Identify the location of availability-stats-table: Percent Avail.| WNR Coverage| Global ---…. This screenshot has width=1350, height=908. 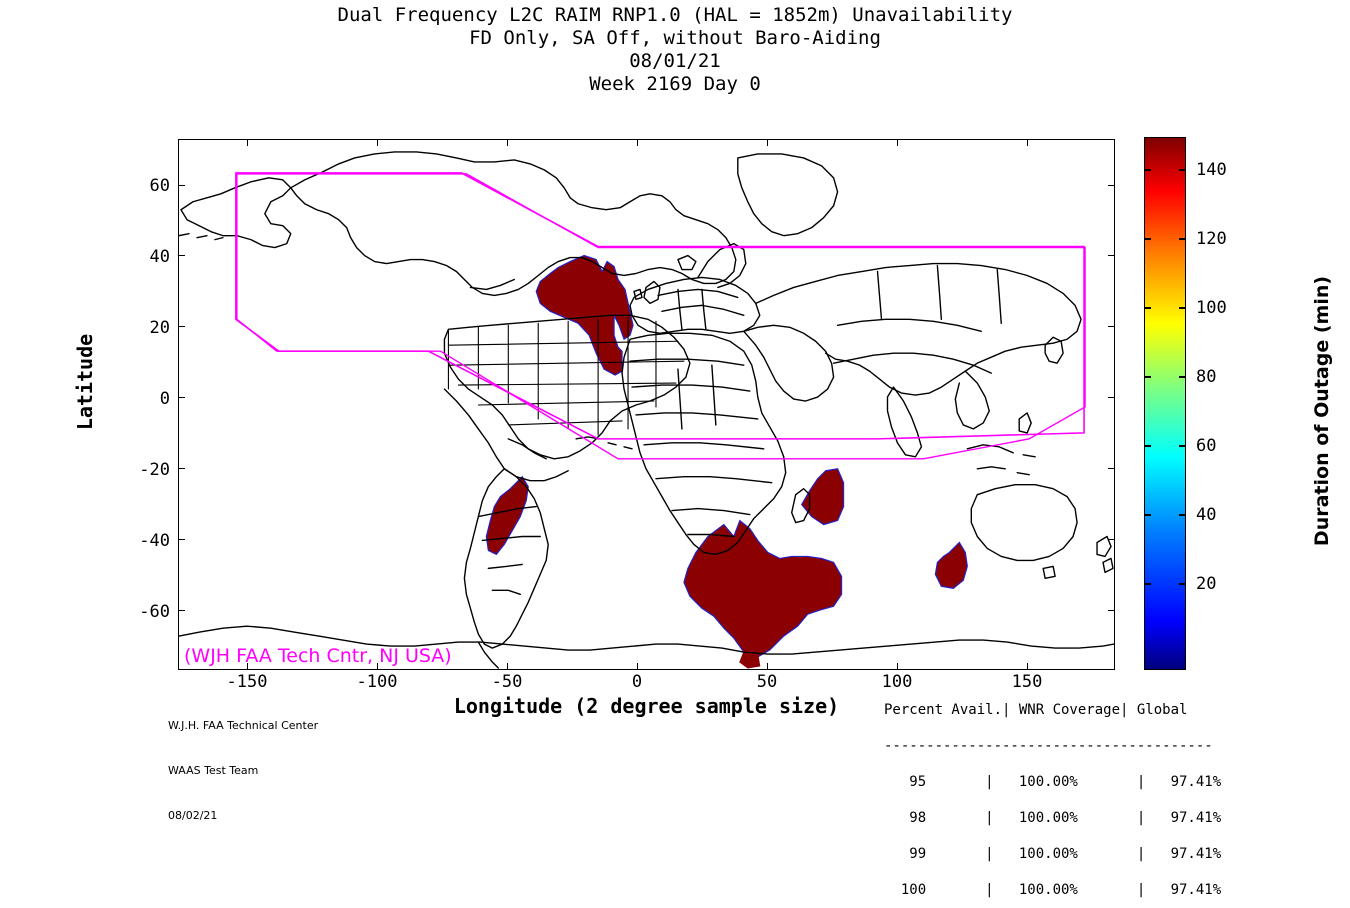
(1052, 794).